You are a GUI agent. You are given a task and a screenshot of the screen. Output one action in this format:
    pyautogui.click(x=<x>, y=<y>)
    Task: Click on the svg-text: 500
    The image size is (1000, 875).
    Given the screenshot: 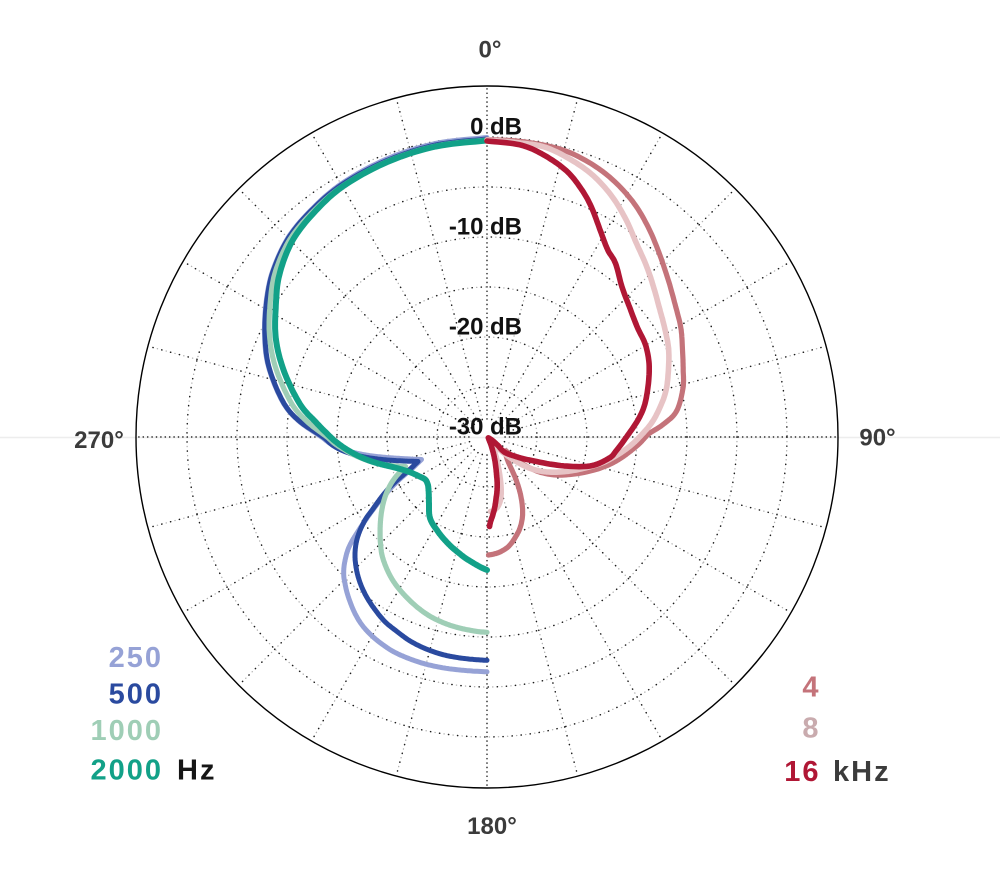 What is the action you would take?
    pyautogui.click(x=136, y=694)
    